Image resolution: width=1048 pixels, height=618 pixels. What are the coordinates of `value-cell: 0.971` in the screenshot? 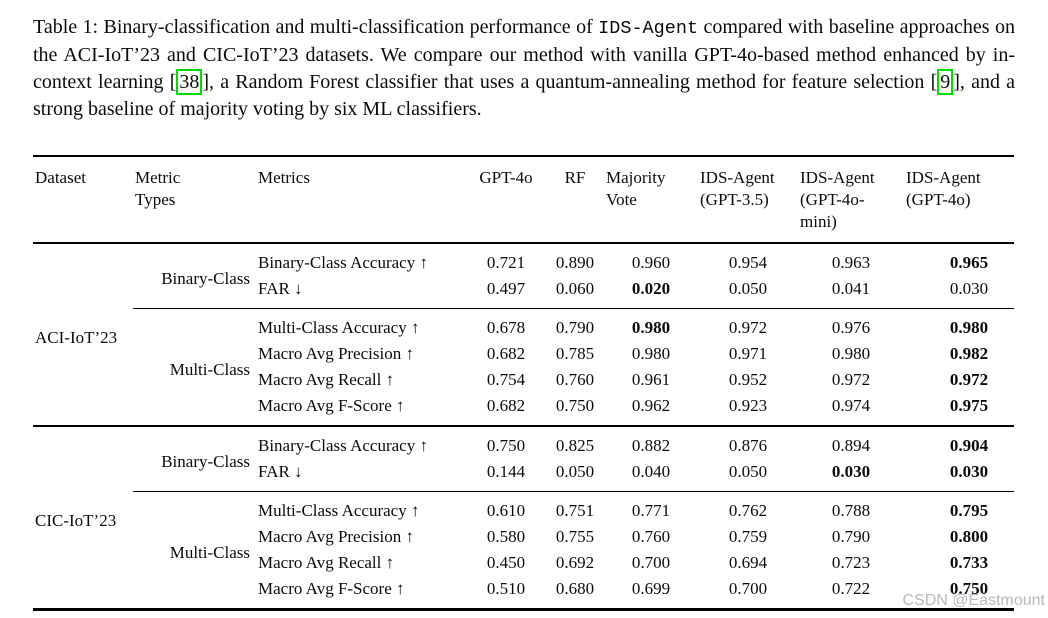 It's located at (748, 353).